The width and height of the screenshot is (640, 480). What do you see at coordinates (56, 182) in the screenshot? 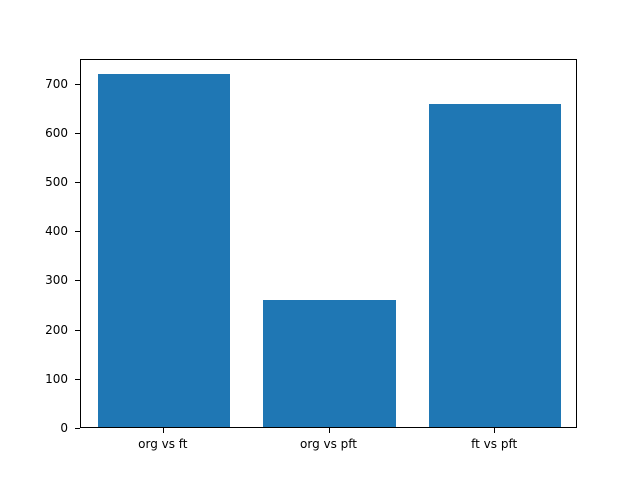
I see `y-tick-label: 500` at bounding box center [56, 182].